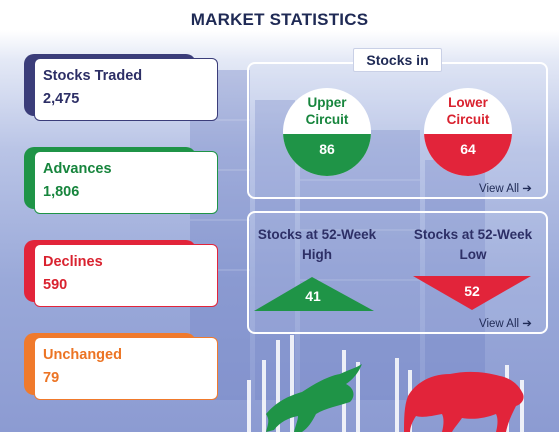 This screenshot has width=559, height=432. I want to click on card-body: Stocks Traded 2,475, so click(126, 89).